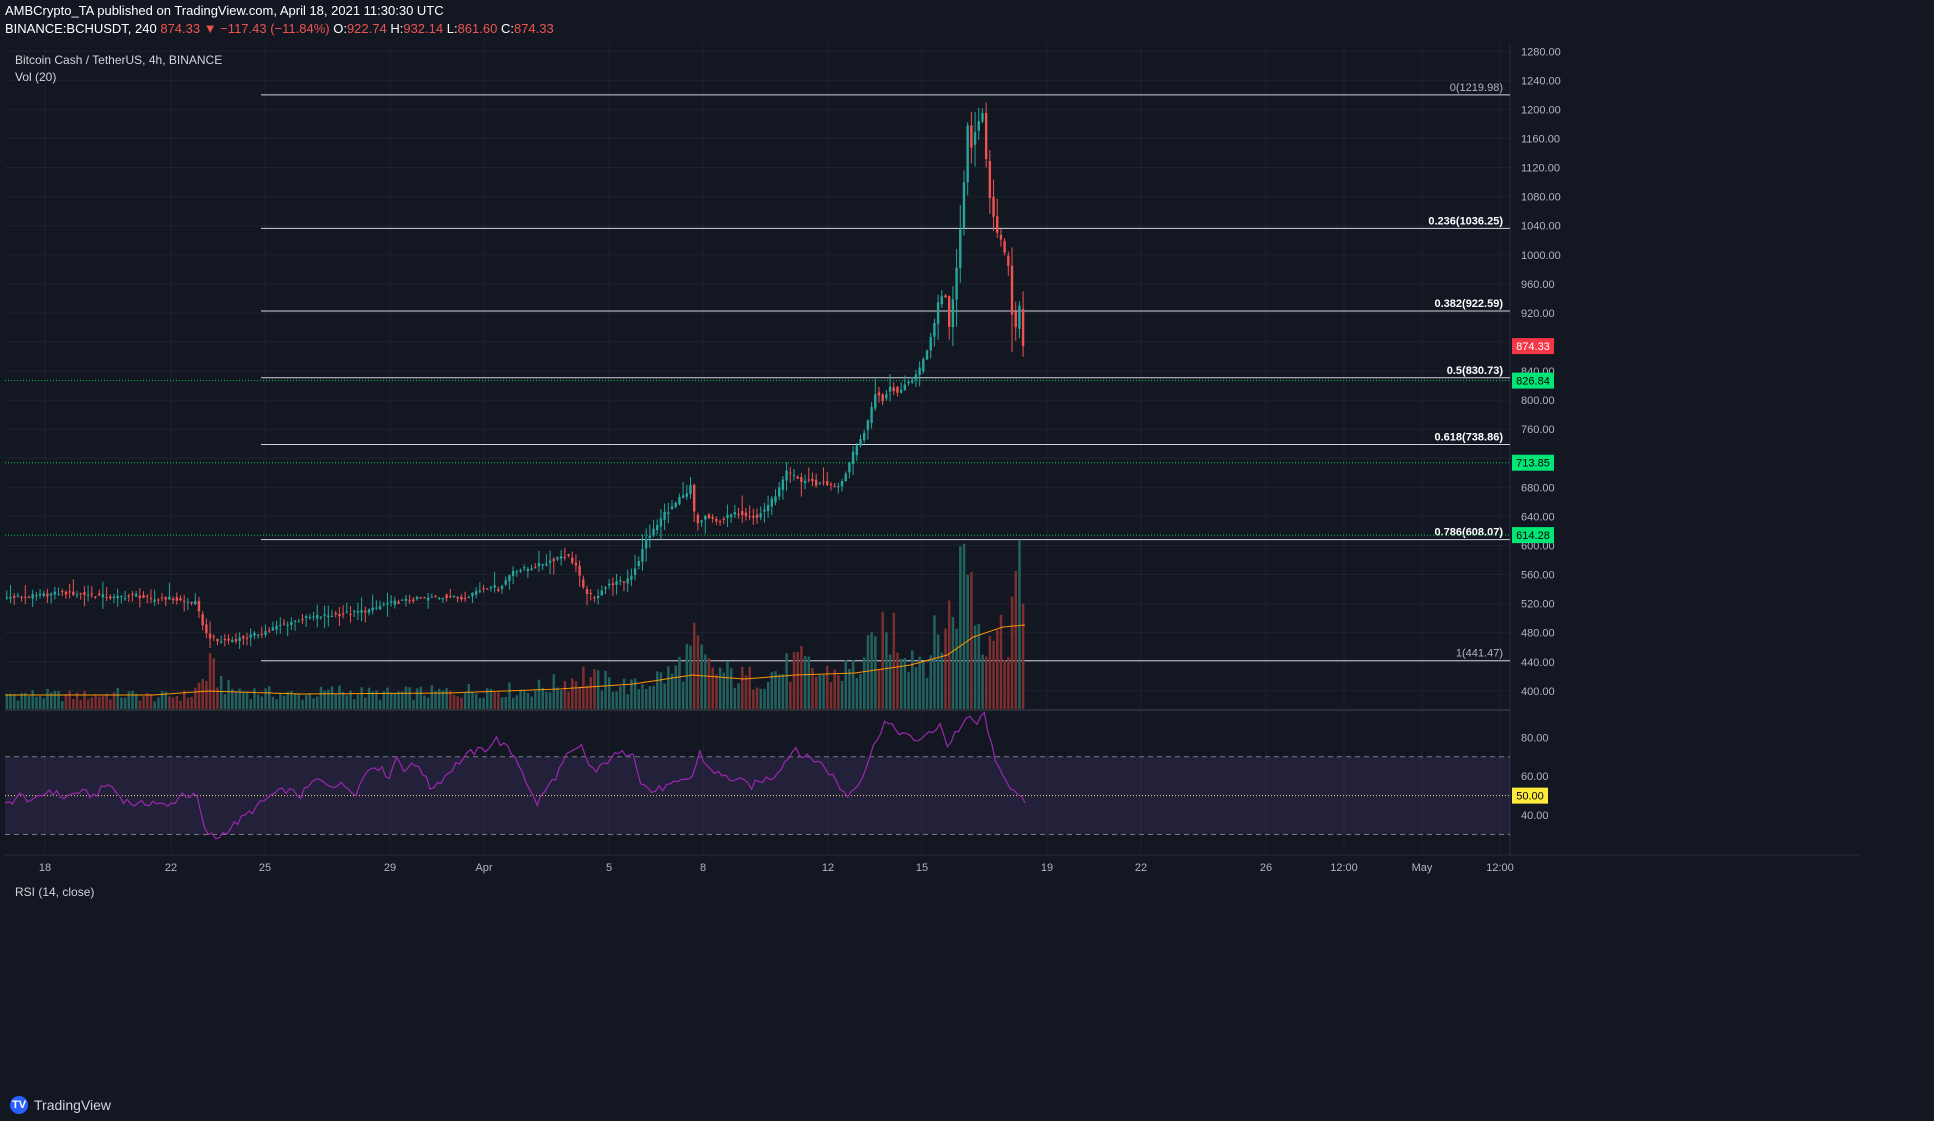  Describe the element at coordinates (1541, 81) in the screenshot. I see `price-tick-label: 1240.00` at that location.